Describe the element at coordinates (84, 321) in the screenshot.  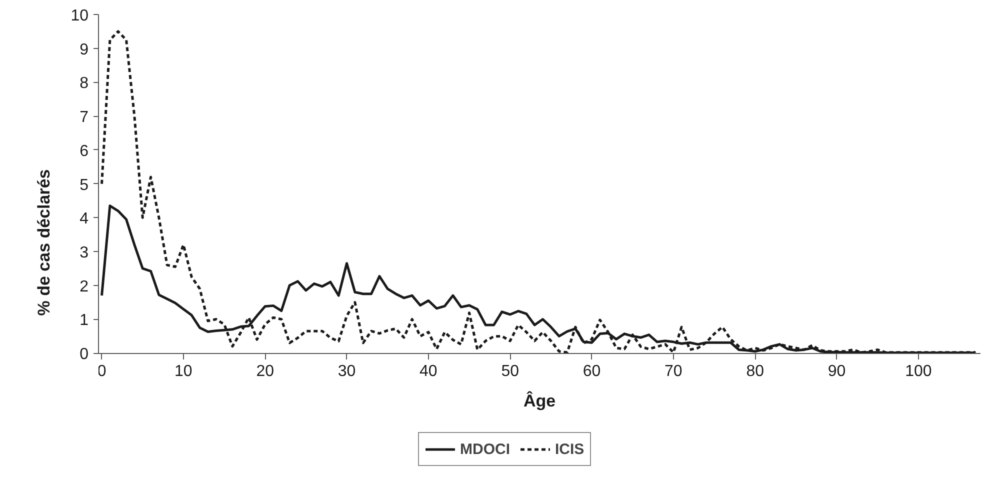
I see `y-tick-label: 1` at that location.